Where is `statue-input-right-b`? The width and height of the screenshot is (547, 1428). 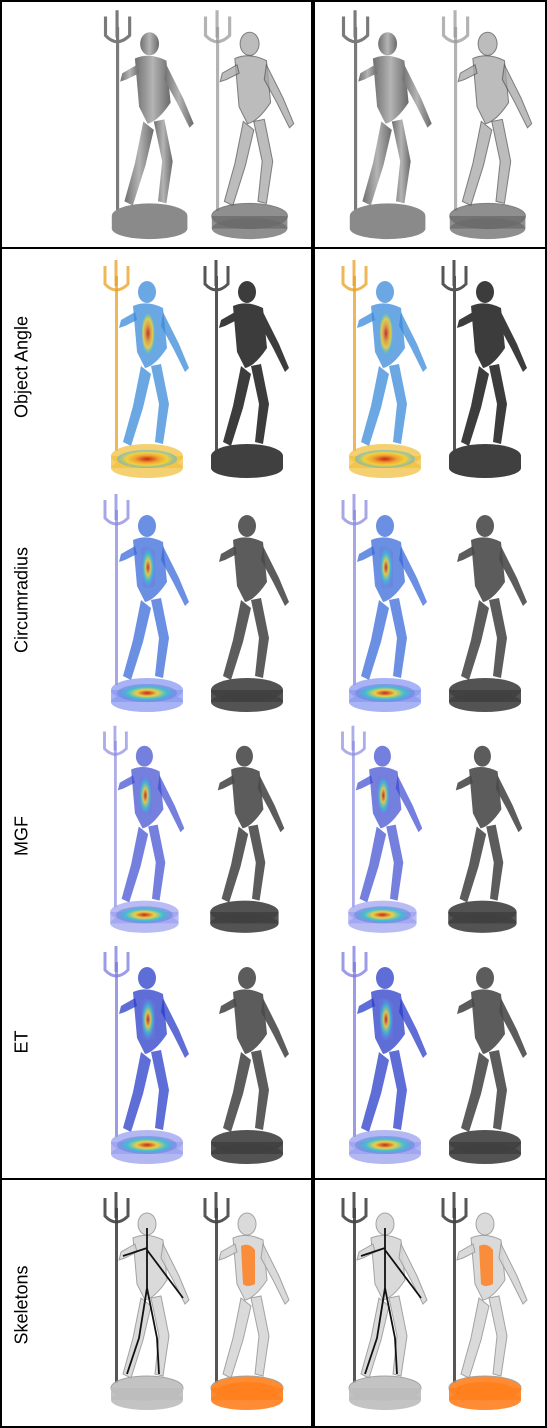
statue-input-right-b is located at coordinates (487, 125).